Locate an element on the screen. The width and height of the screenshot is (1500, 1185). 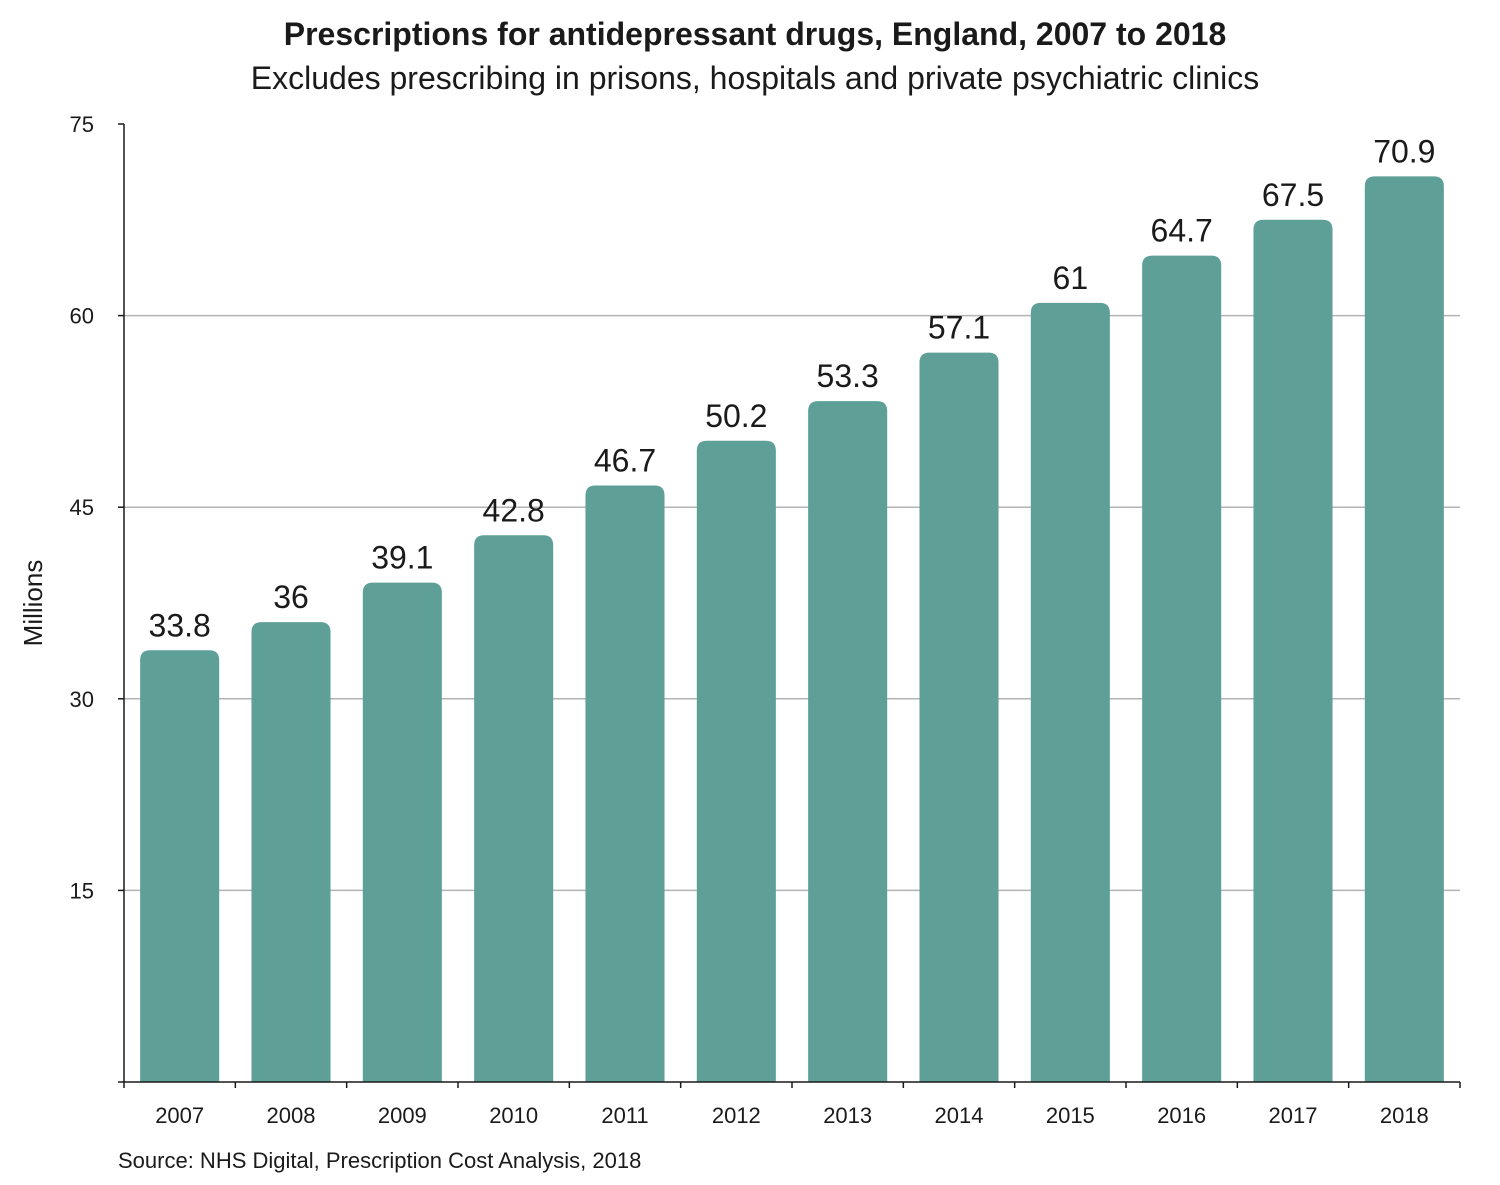
x-tick-label: 2018 is located at coordinates (1404, 1115).